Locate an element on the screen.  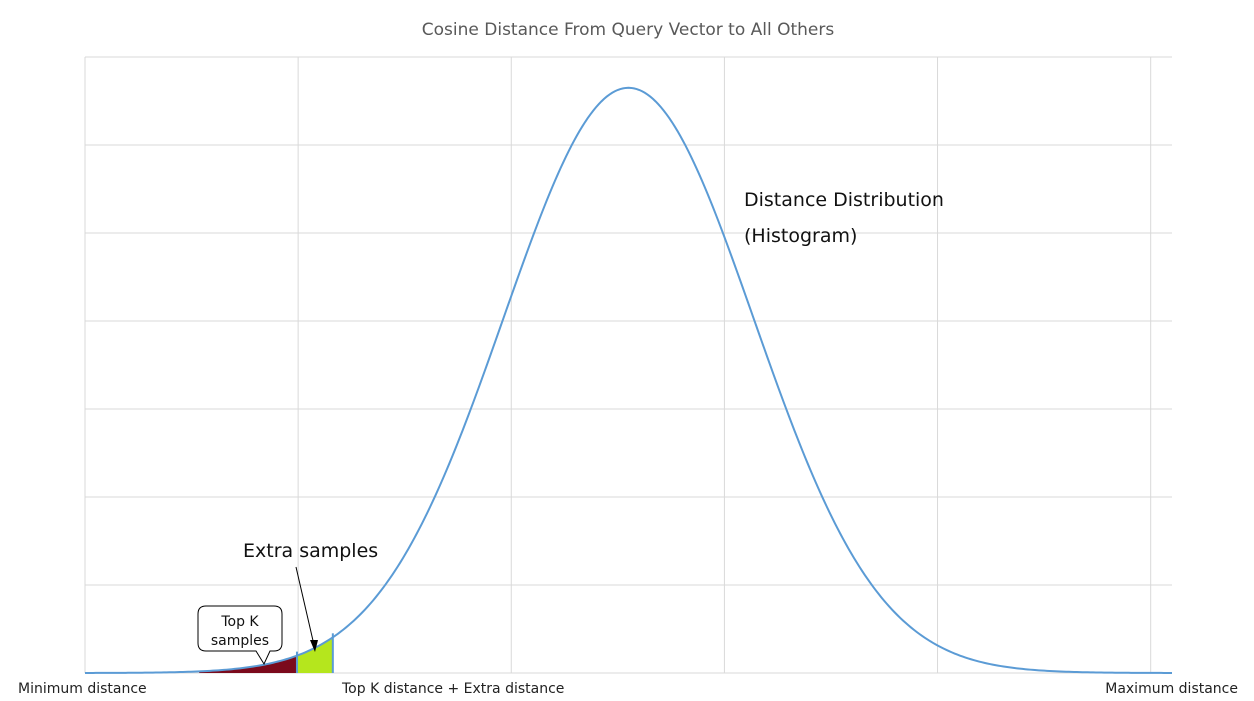
distribution-annotation-line1: Distance Distribution is located at coordinates (844, 200).